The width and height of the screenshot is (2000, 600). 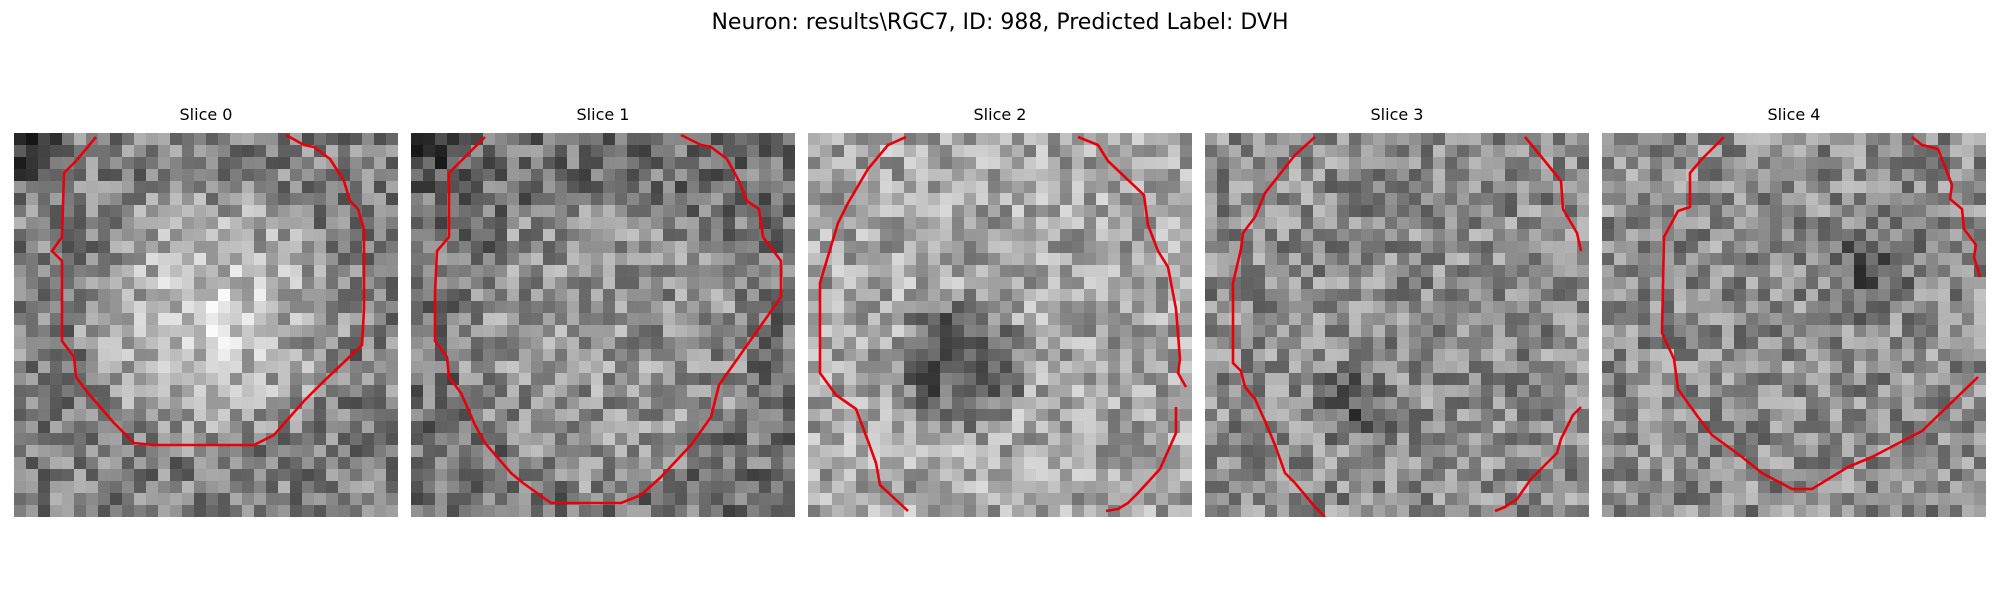 What do you see at coordinates (603, 114) in the screenshot?
I see `slice-title-1: Slice 1` at bounding box center [603, 114].